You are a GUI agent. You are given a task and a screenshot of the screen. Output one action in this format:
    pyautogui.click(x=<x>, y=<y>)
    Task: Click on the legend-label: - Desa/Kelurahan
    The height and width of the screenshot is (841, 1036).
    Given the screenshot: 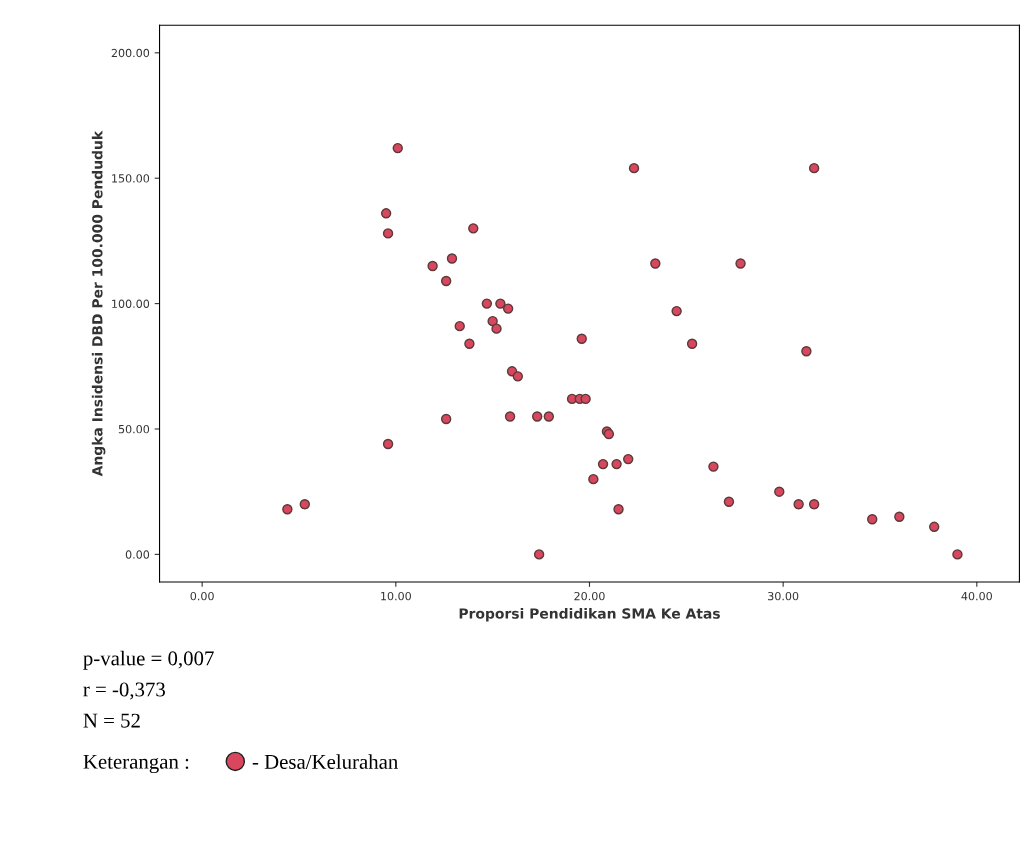 What is the action you would take?
    pyautogui.click(x=325, y=761)
    